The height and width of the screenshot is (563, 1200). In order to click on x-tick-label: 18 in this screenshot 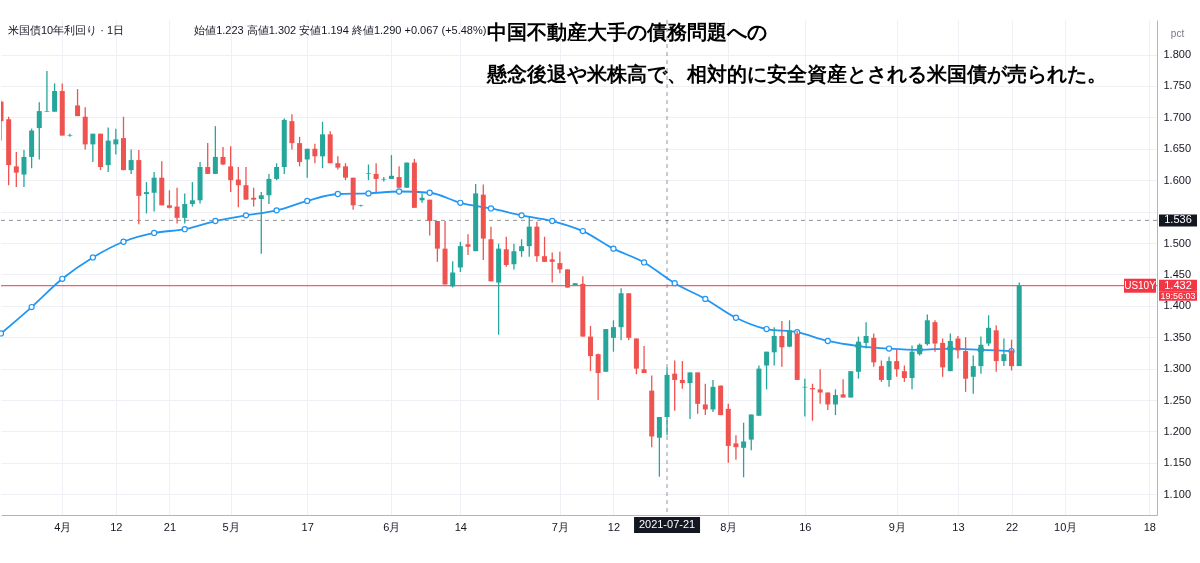, I will do `click(1149, 526)`.